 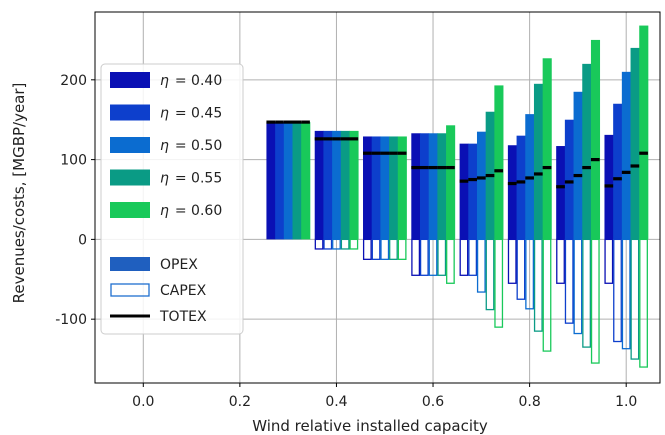 I want to click on legend-label-value: = 0.55, so click(x=198, y=179).